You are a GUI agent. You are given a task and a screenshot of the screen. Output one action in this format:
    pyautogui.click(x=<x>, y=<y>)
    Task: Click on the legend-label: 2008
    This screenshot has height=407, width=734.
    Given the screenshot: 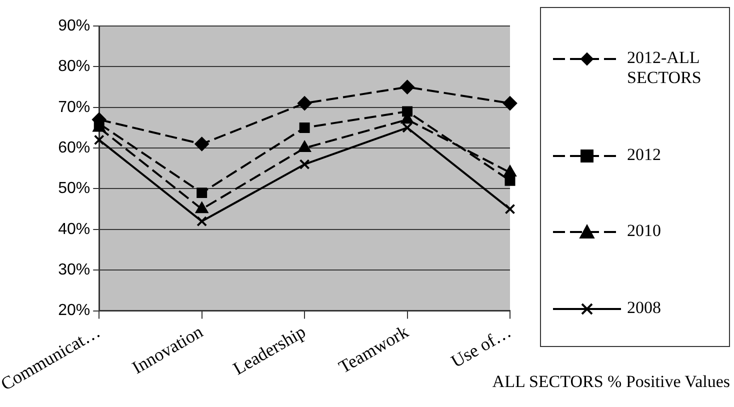 What is the action you would take?
    pyautogui.click(x=644, y=308)
    